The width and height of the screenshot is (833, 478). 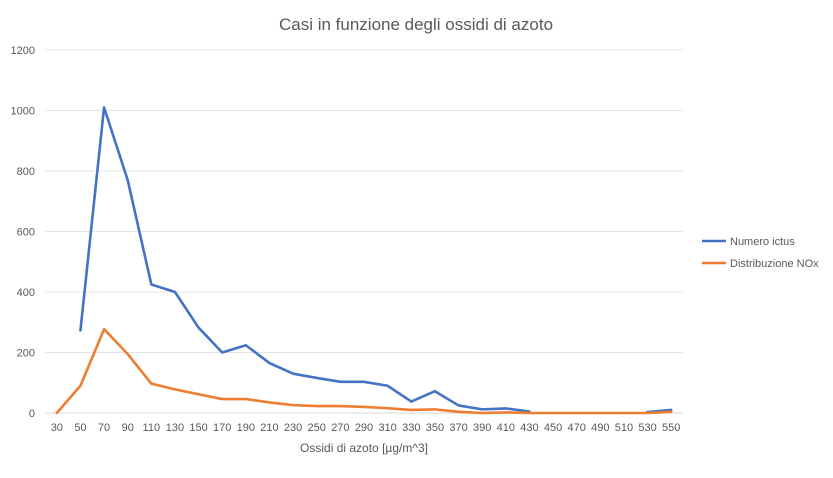 What do you see at coordinates (774, 264) in the screenshot?
I see `legend-label: Distribuzione NOx` at bounding box center [774, 264].